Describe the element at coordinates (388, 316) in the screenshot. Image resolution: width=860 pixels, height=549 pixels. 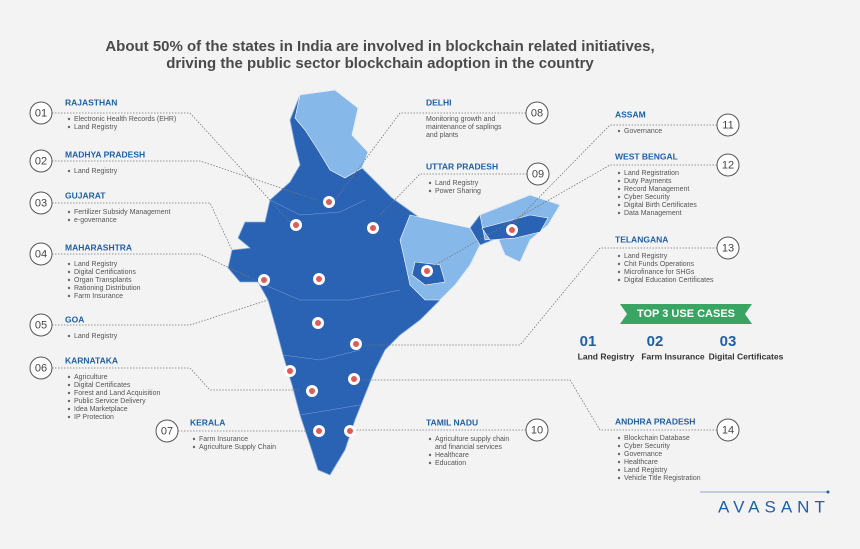
I see `map-markers` at that location.